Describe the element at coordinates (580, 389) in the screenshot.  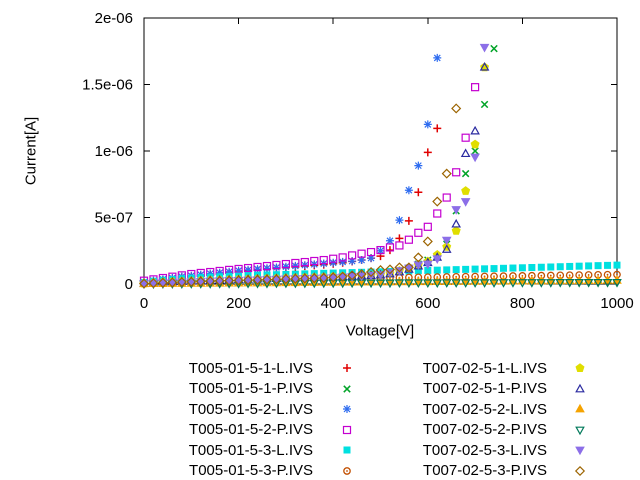
I see `legend-marker-tri-icon` at that location.